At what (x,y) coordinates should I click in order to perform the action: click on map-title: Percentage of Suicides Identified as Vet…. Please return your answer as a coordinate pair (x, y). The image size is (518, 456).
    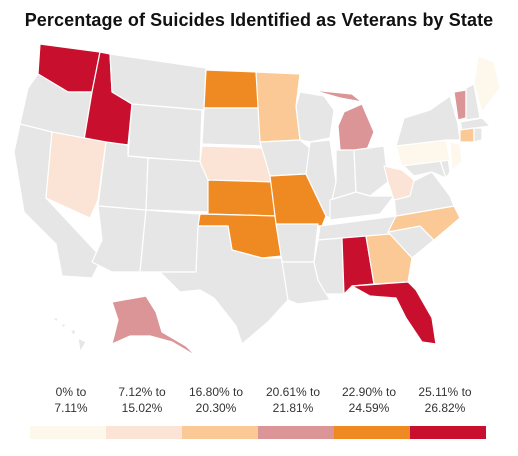
    Looking at the image, I should click on (259, 20).